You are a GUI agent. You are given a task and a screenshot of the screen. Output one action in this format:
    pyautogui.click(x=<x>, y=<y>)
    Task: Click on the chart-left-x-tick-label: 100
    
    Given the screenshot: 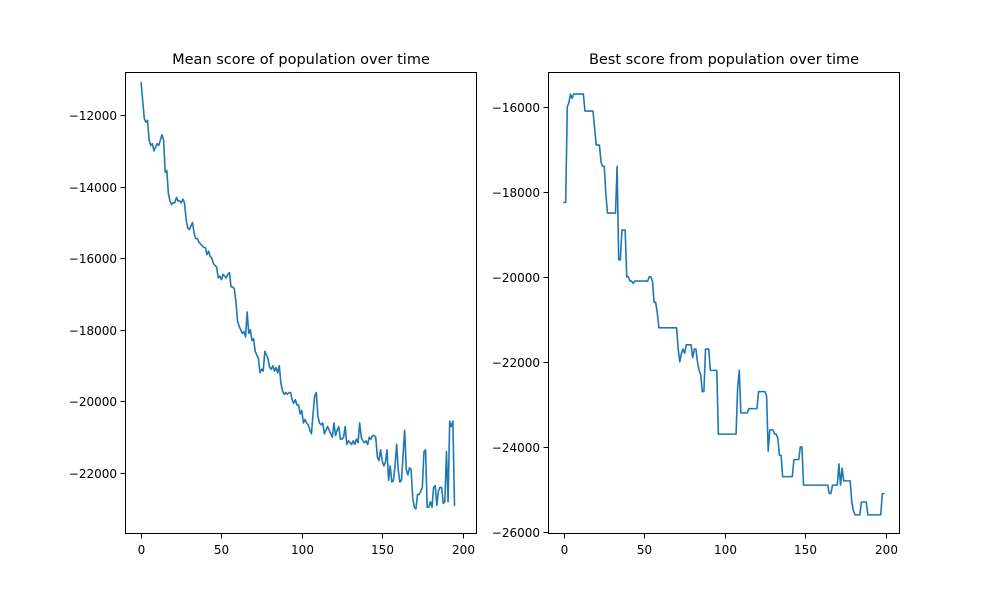 What is the action you would take?
    pyautogui.click(x=302, y=550)
    